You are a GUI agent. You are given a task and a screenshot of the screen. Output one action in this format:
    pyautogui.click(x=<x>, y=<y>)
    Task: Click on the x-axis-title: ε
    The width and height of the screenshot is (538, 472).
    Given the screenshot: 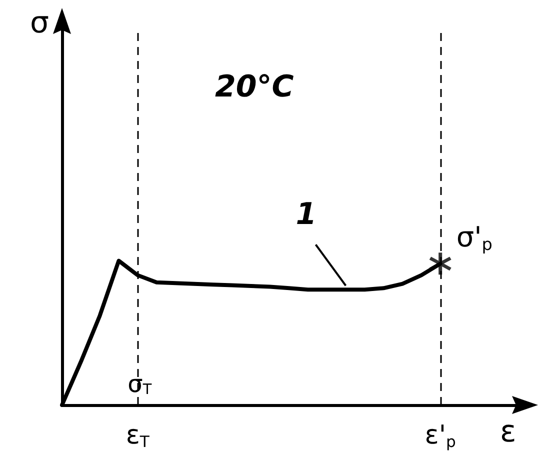 What is the action you would take?
    pyautogui.click(x=508, y=432)
    